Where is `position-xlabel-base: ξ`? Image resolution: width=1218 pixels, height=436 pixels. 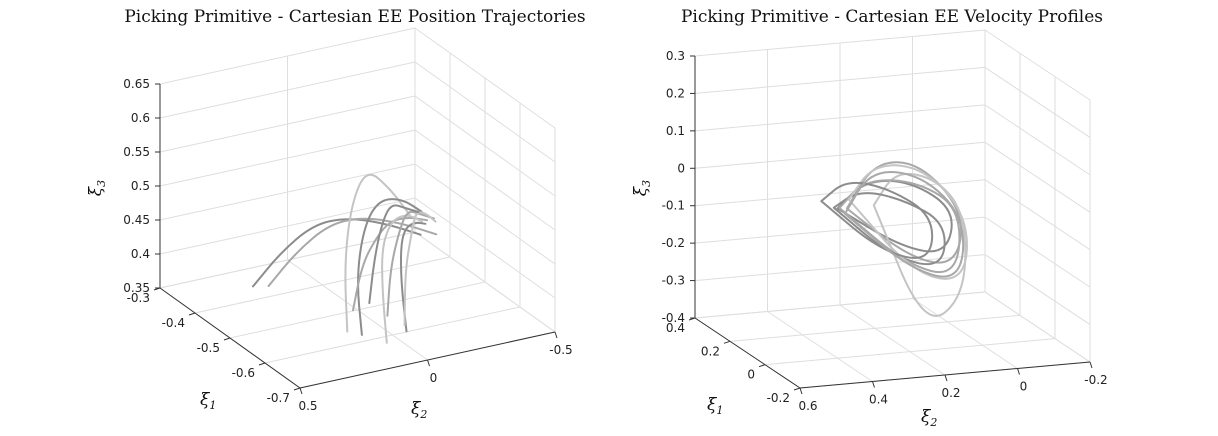
position-xlabel-base: ξ is located at coordinates (205, 400).